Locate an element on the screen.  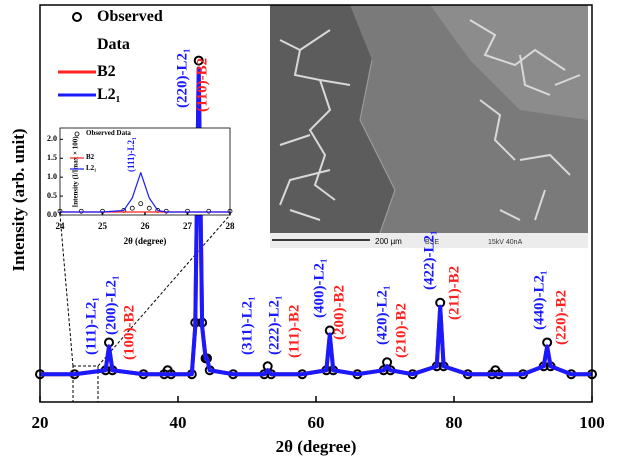
detector-label: BSE is located at coordinates (432, 242).